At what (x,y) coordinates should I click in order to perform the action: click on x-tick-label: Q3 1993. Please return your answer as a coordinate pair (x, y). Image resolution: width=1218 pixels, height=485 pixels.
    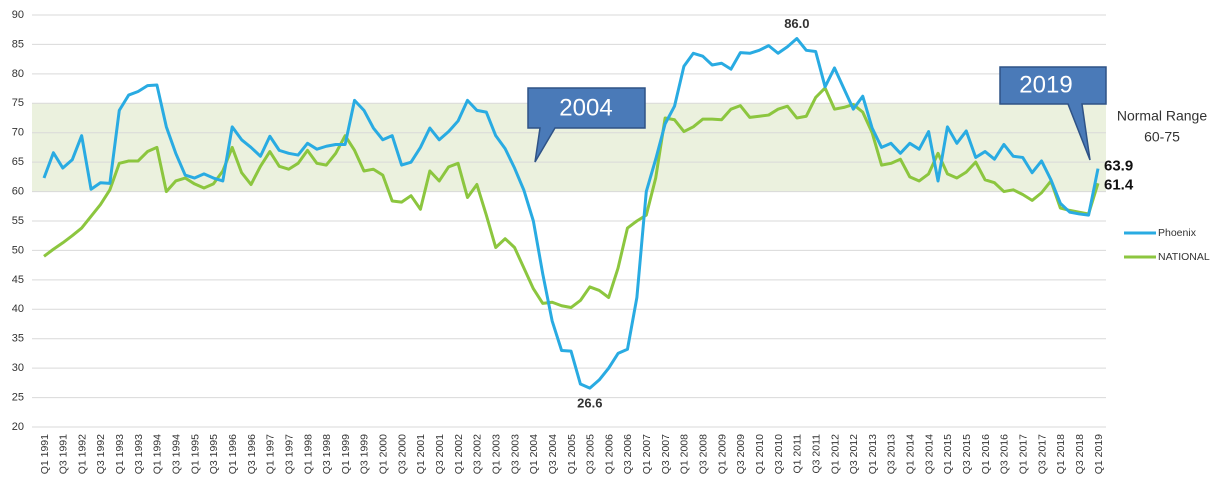
    Looking at the image, I should click on (139, 454).